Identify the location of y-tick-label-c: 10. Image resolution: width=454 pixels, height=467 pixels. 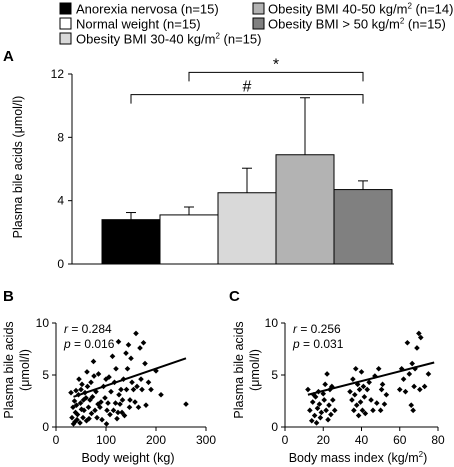
(272, 323).